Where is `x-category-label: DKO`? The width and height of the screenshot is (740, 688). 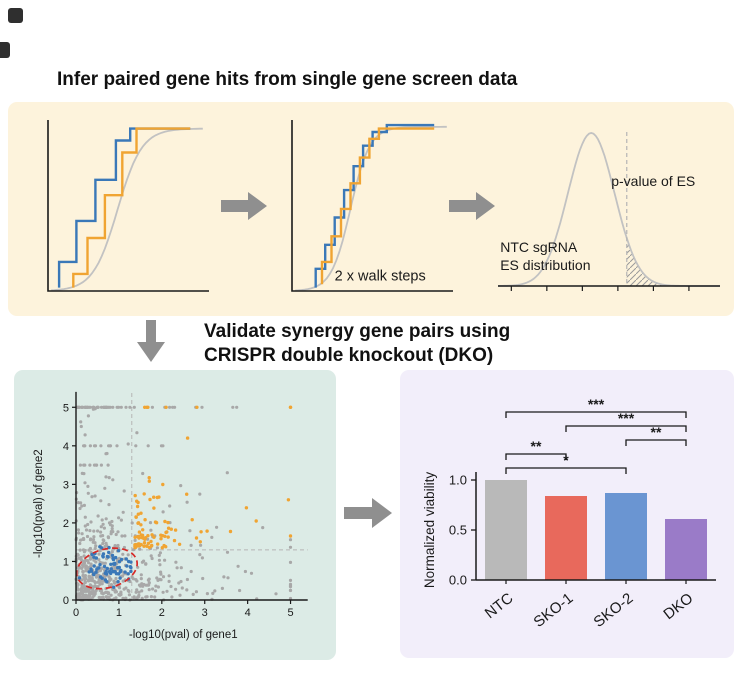
x-category-label: DKO is located at coordinates (678, 606).